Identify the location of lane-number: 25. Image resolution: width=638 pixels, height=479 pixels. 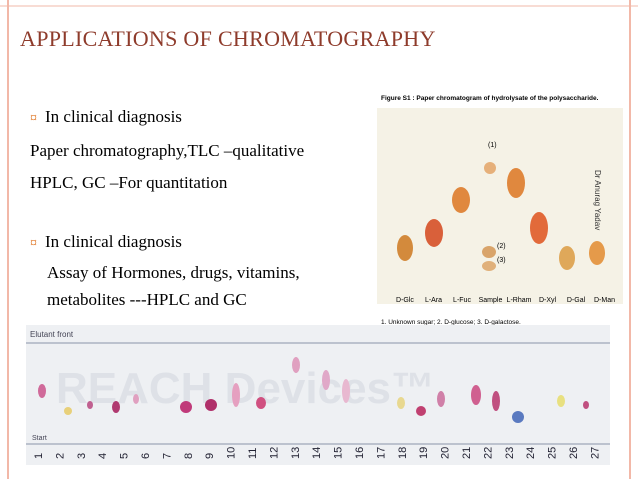
(553, 453).